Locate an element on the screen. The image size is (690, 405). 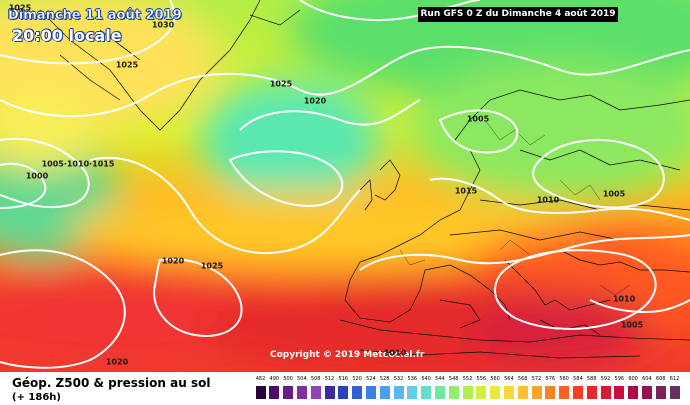
forecast-lead-time: (+ 186h) is located at coordinates (36, 397).